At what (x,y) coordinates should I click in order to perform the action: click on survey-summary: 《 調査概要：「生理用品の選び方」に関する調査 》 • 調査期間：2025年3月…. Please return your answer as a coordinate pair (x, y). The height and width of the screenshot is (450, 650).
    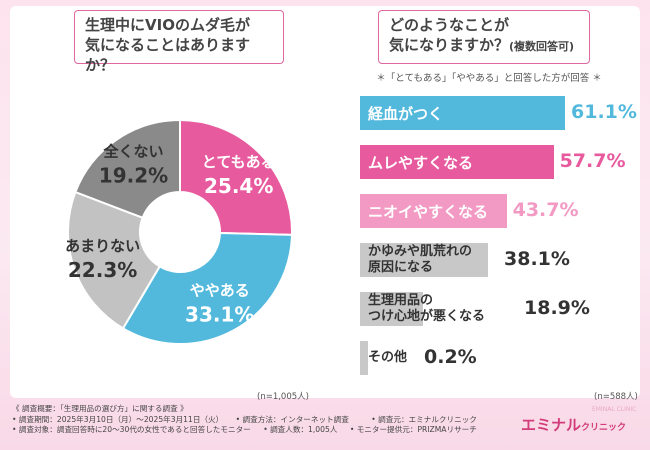
    Looking at the image, I should click on (272, 420).